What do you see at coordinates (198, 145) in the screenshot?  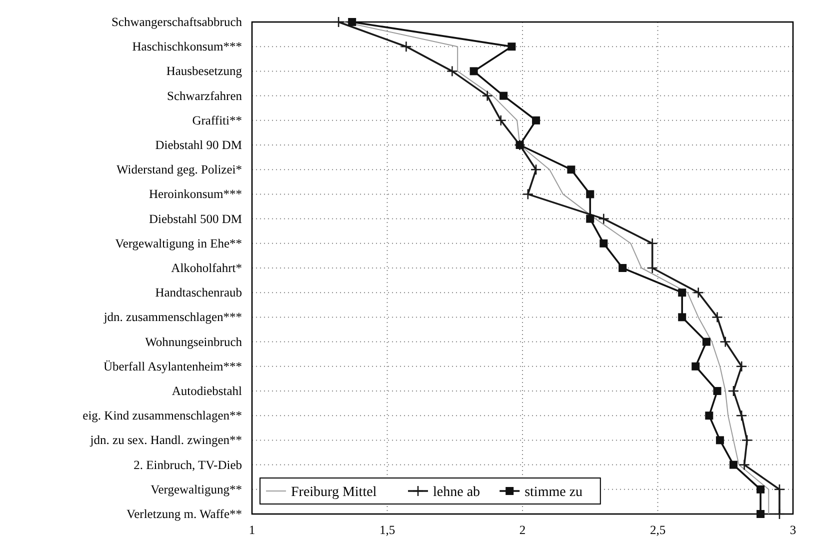 I see `y-tick-label: Diebstahl 90 DM` at bounding box center [198, 145].